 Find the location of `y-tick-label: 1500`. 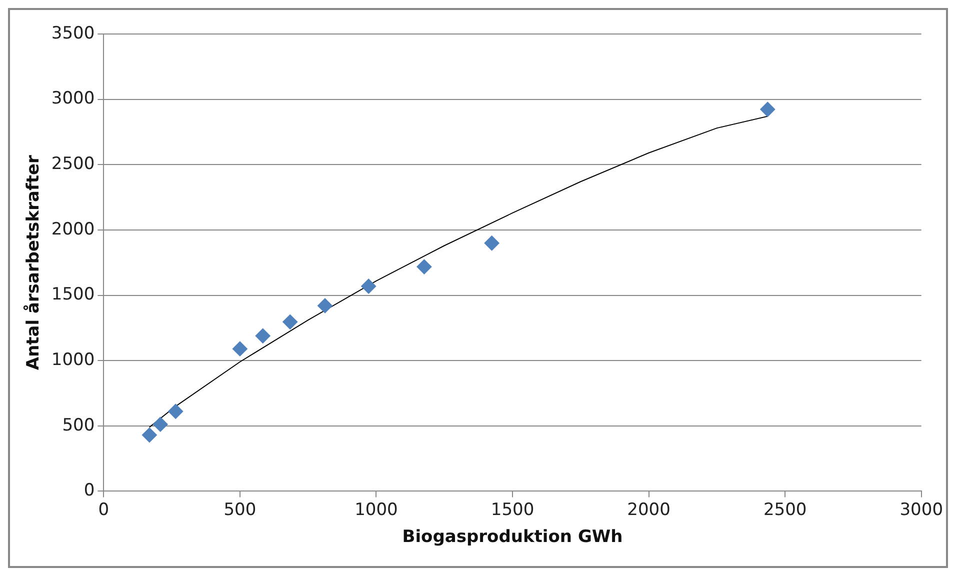

y-tick-label: 1500 is located at coordinates (73, 294).